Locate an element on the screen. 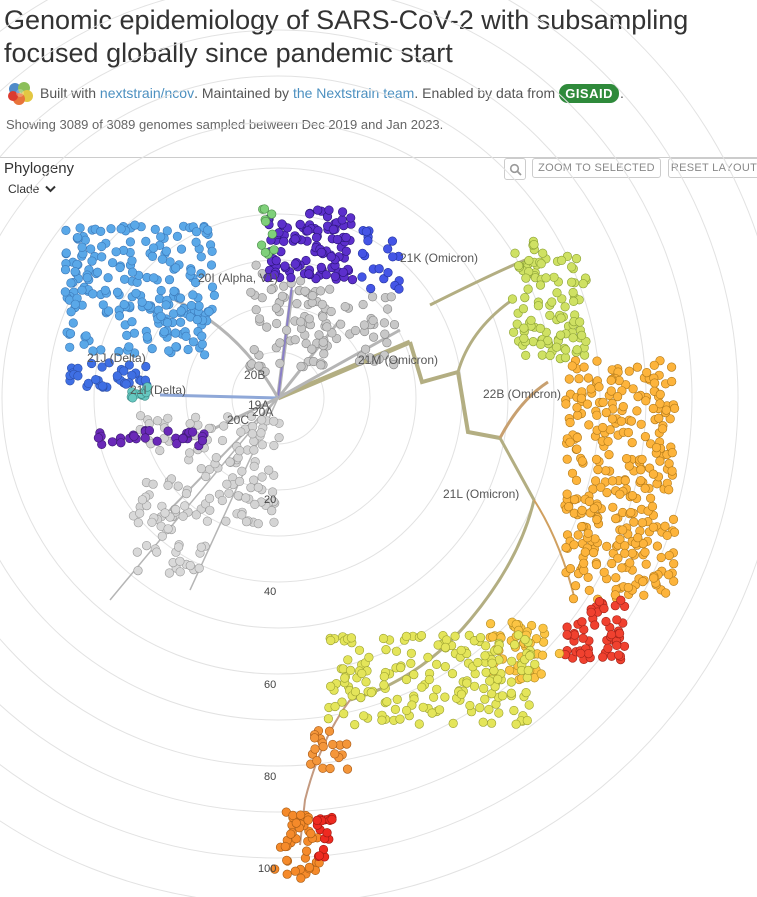 The width and height of the screenshot is (757, 897). tip-21l-orange is located at coordinates (323, 746).